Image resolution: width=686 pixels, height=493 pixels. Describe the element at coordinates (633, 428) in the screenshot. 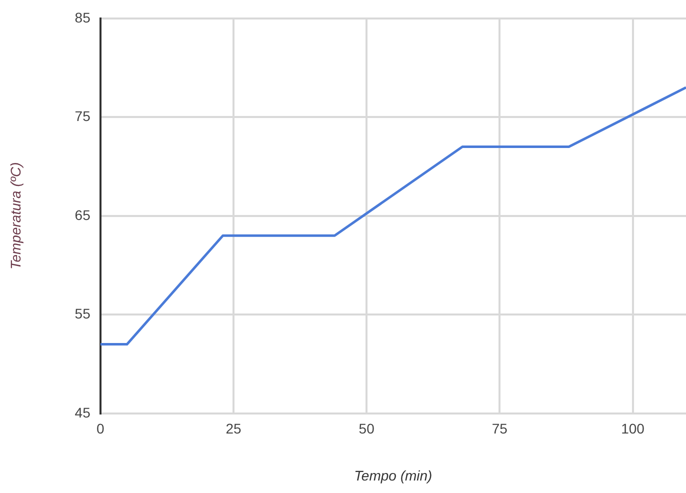

I see `x-tick-label: 100` at that location.